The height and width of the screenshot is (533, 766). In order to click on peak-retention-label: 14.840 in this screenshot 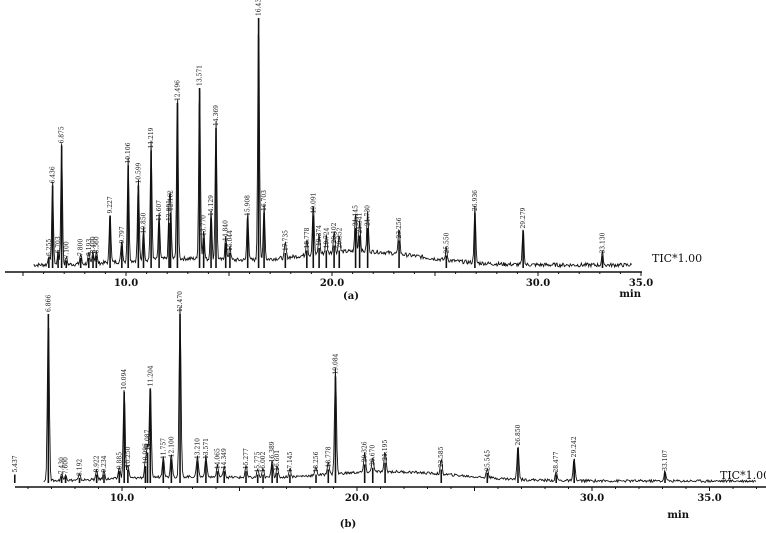, I will do `click(226, 230)`.